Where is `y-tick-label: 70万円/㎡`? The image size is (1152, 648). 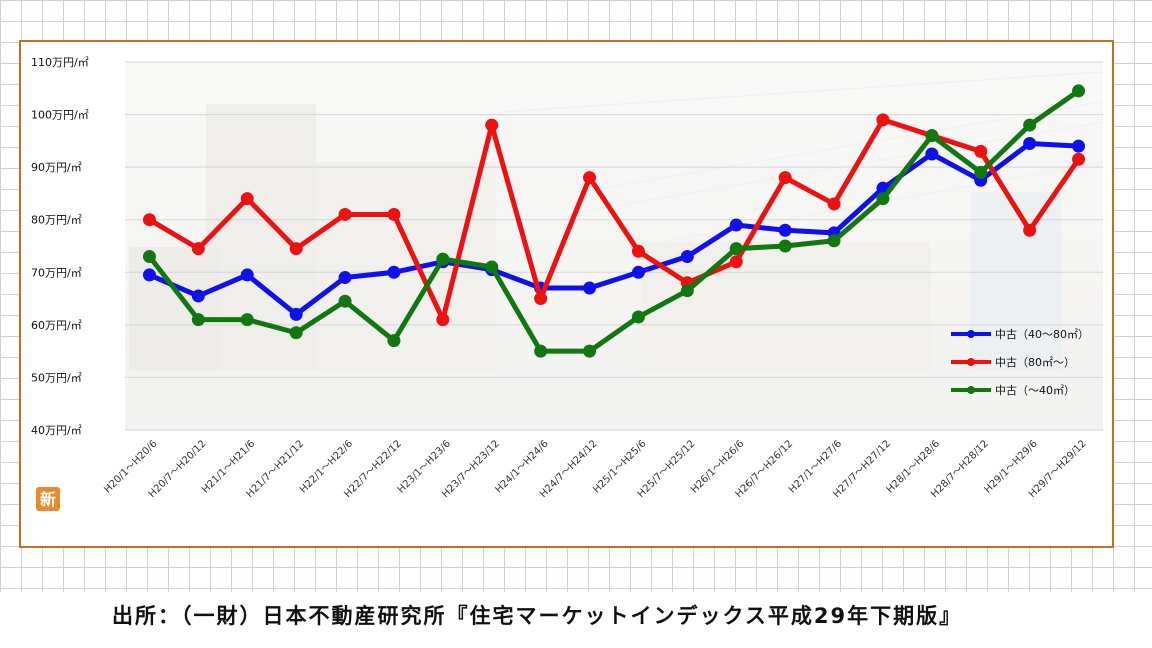 y-tick-label: 70万円/㎡ is located at coordinates (56, 272).